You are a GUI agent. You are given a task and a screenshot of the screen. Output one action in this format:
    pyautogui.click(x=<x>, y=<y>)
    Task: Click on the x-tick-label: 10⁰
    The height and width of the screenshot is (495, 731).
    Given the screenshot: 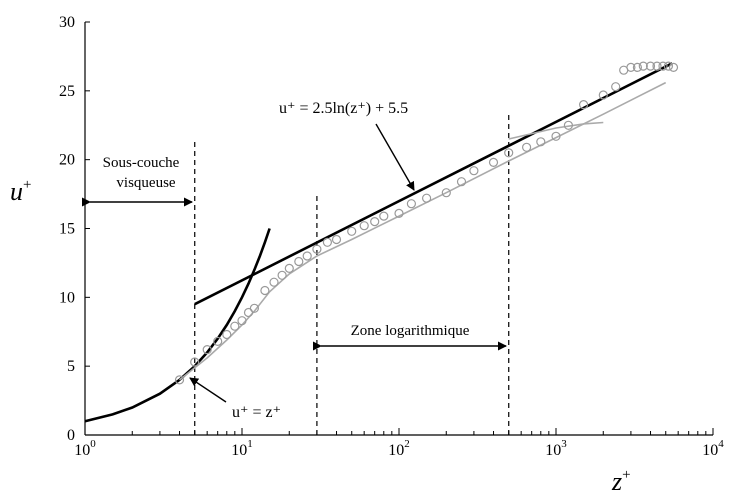 What is the action you would take?
    pyautogui.click(x=85, y=448)
    